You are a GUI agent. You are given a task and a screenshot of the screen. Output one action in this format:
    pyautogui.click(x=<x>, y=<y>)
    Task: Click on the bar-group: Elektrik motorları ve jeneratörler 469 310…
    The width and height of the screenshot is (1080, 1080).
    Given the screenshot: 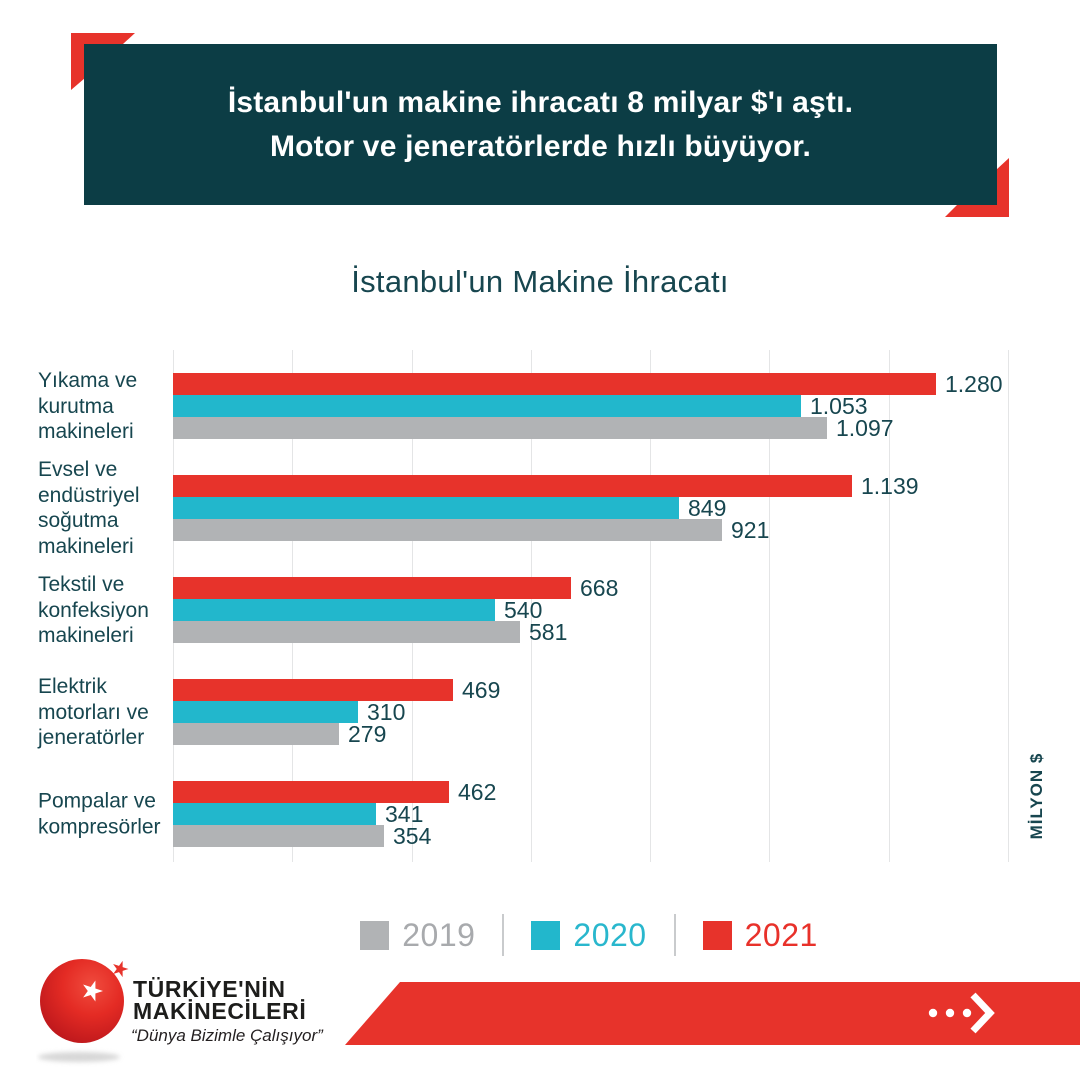 What is the action you would take?
    pyautogui.click(x=540, y=712)
    